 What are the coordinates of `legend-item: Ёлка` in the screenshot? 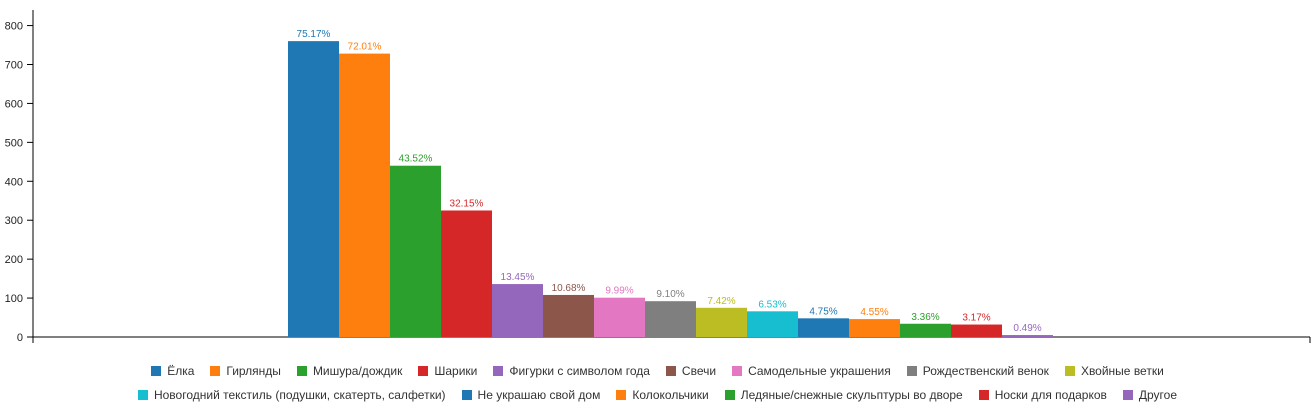 It's located at (172, 371).